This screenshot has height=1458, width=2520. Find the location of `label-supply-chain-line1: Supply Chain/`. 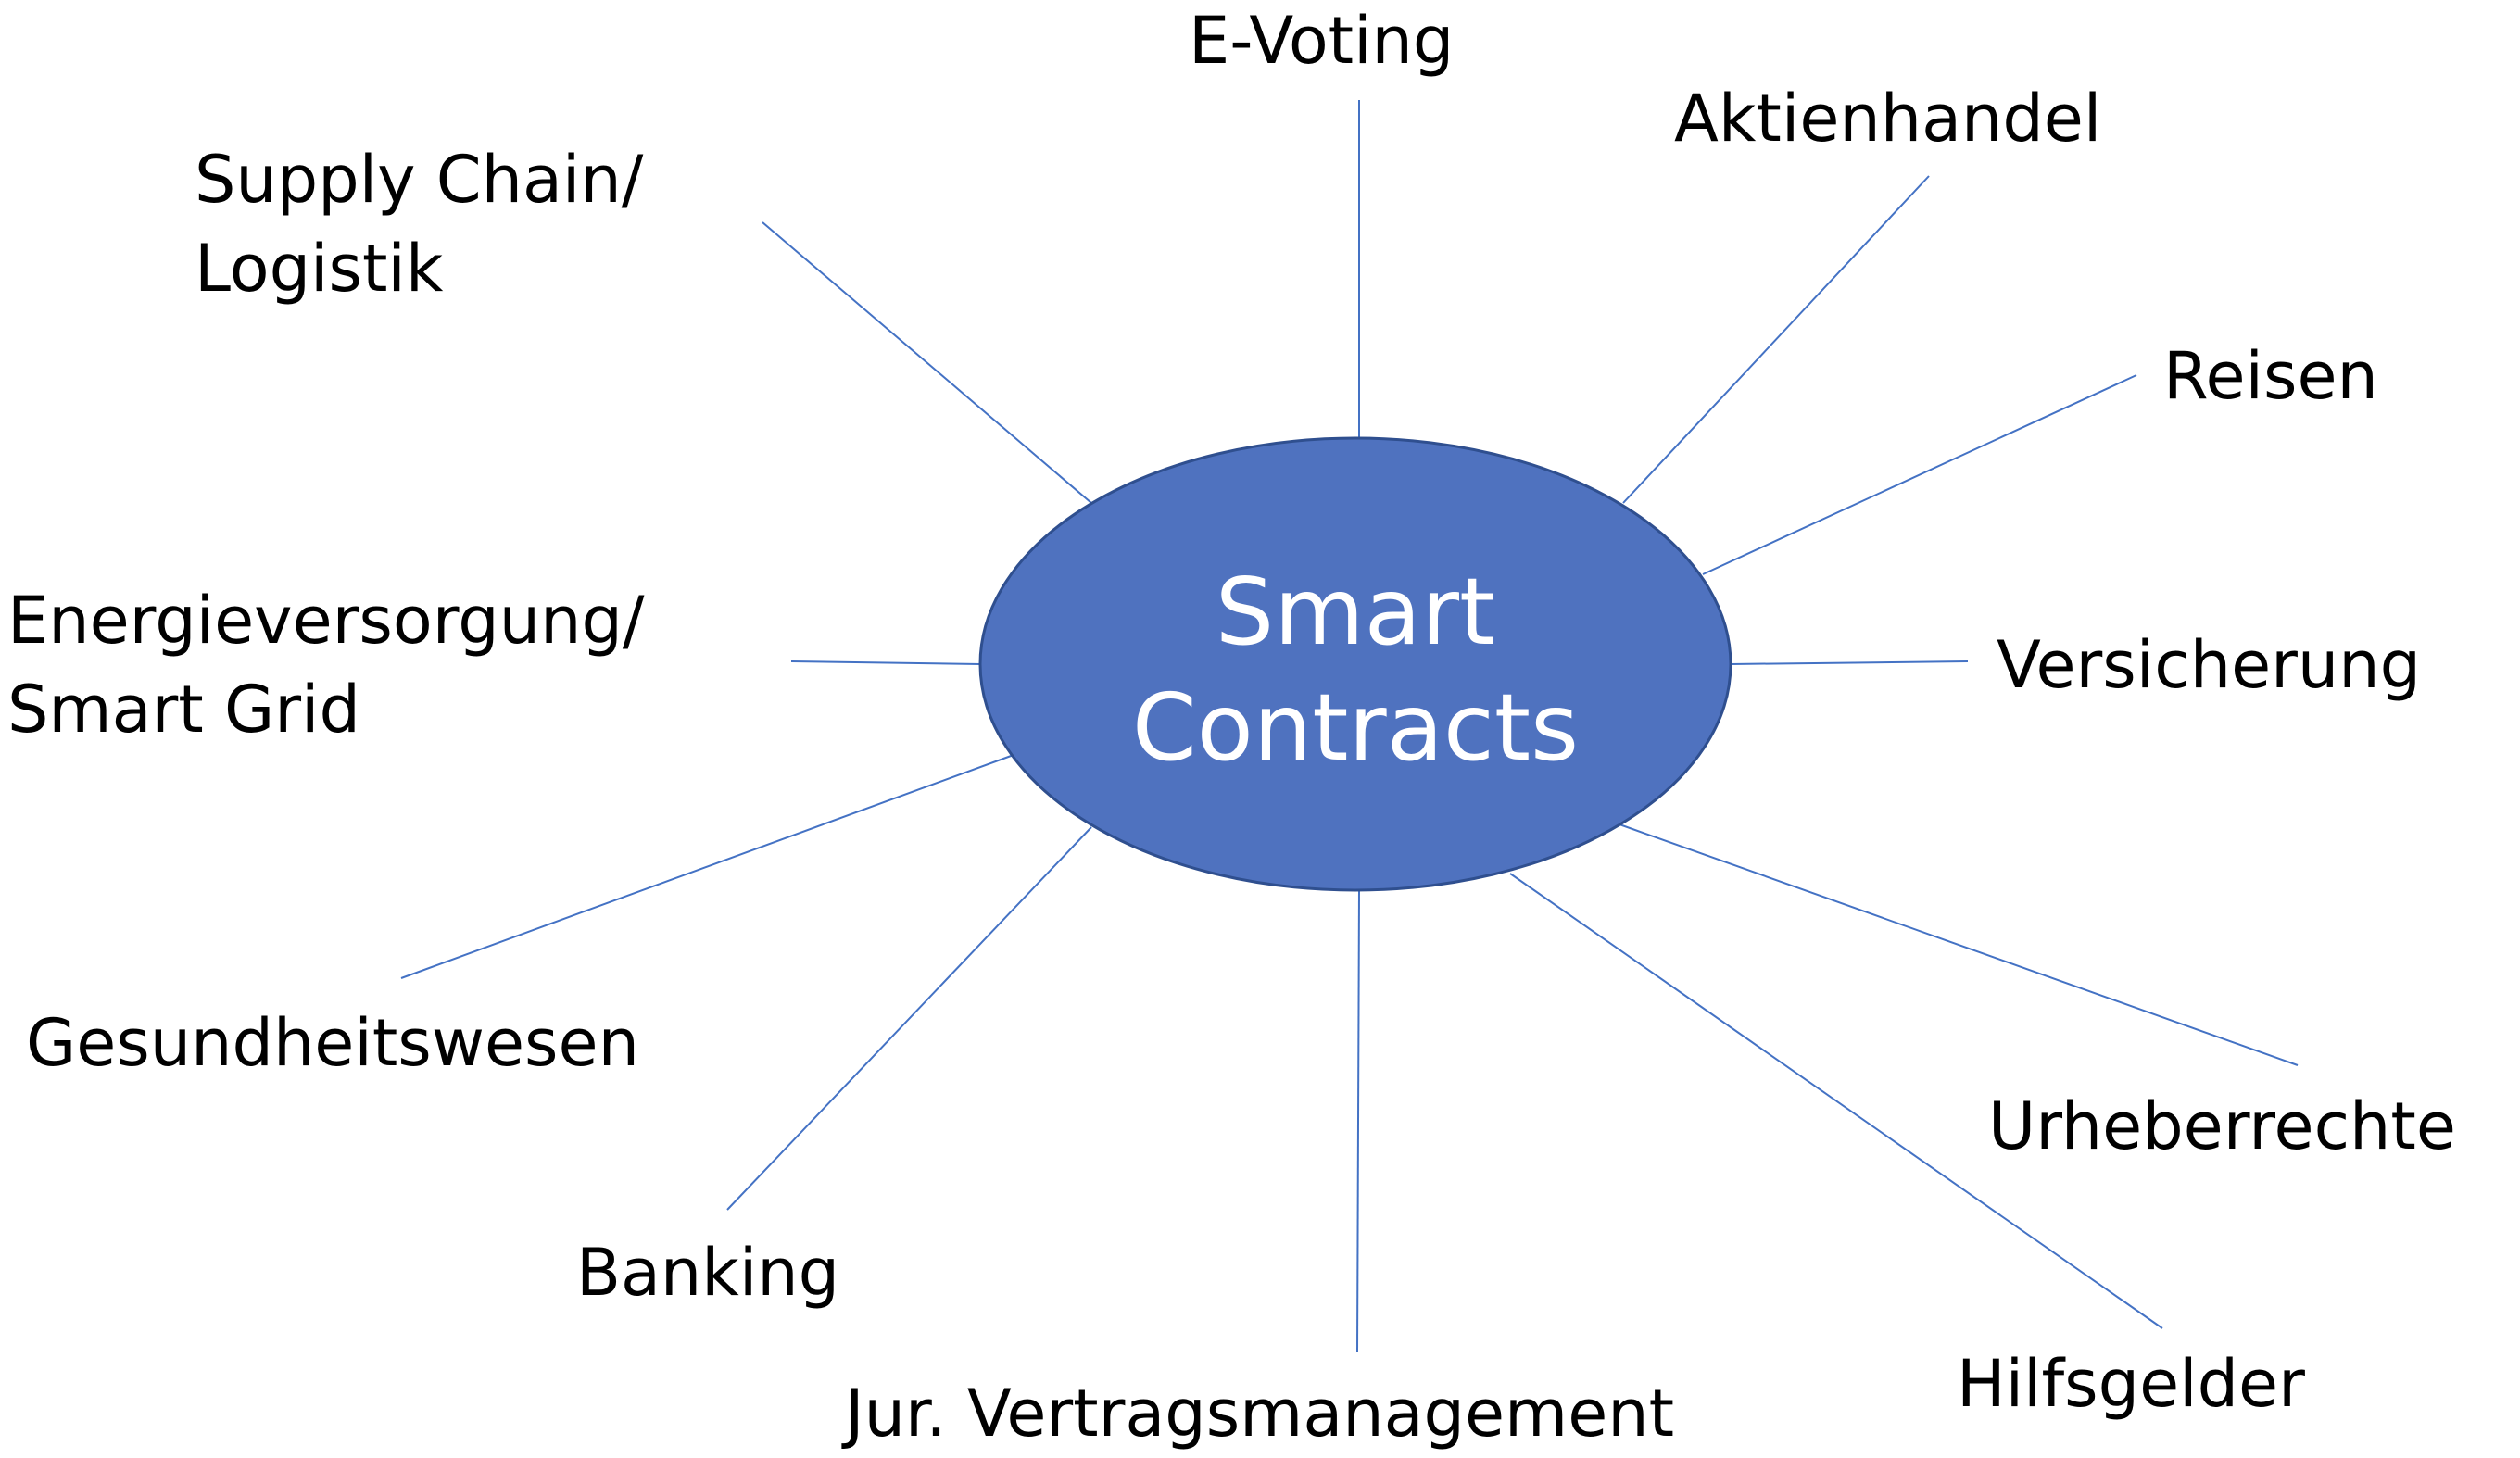

label-supply-chain-line1: Supply Chain/ is located at coordinates (419, 180).